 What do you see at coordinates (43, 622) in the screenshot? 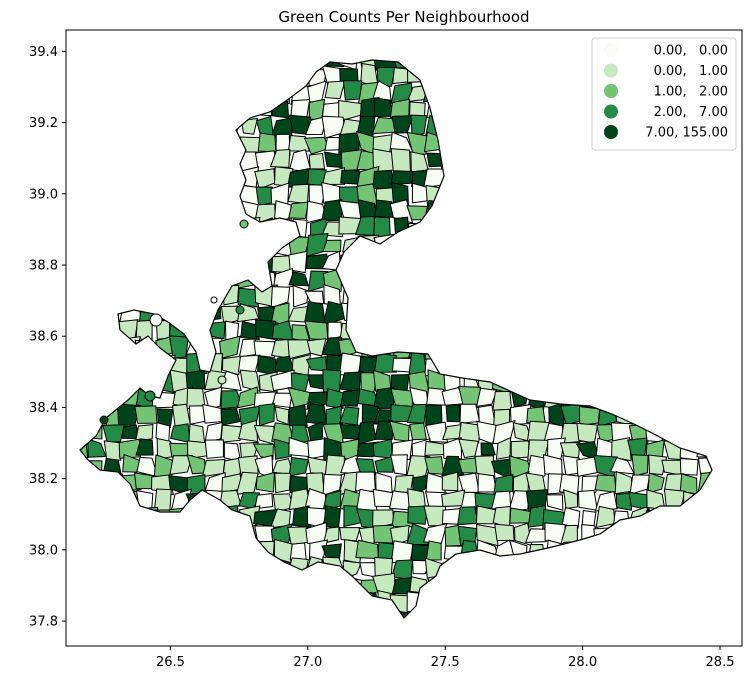
I see `y-tick-label: 37.8` at bounding box center [43, 622].